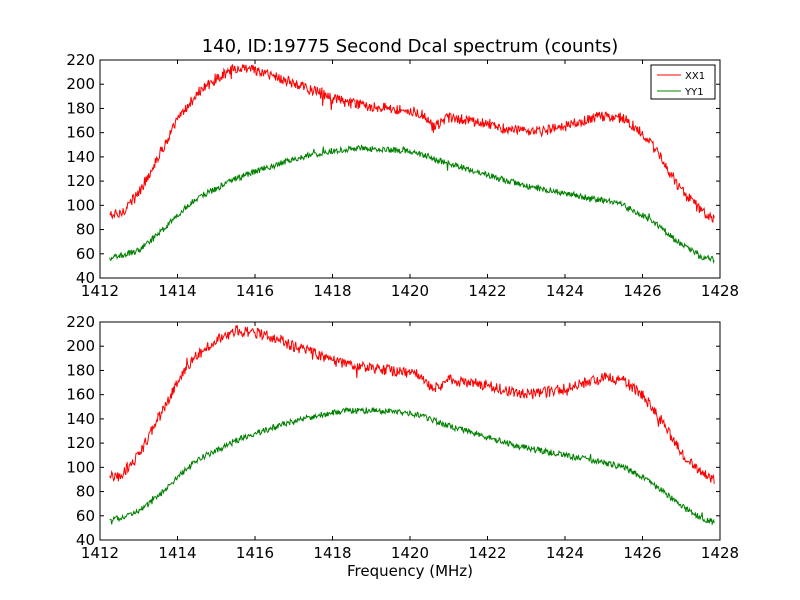 The image size is (800, 600). What do you see at coordinates (683, 82) in the screenshot?
I see `legend-box` at bounding box center [683, 82].